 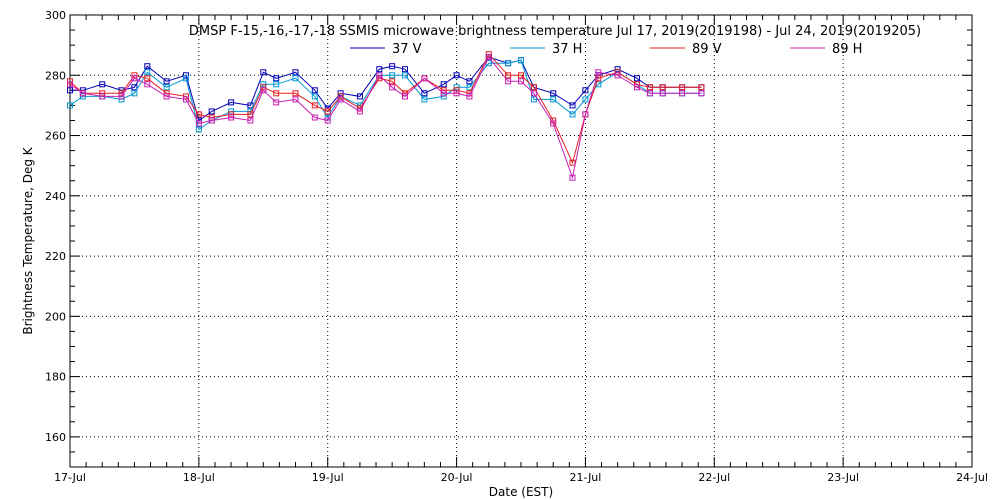 I want to click on x-tick-label: 19-Jul, so click(x=328, y=477).